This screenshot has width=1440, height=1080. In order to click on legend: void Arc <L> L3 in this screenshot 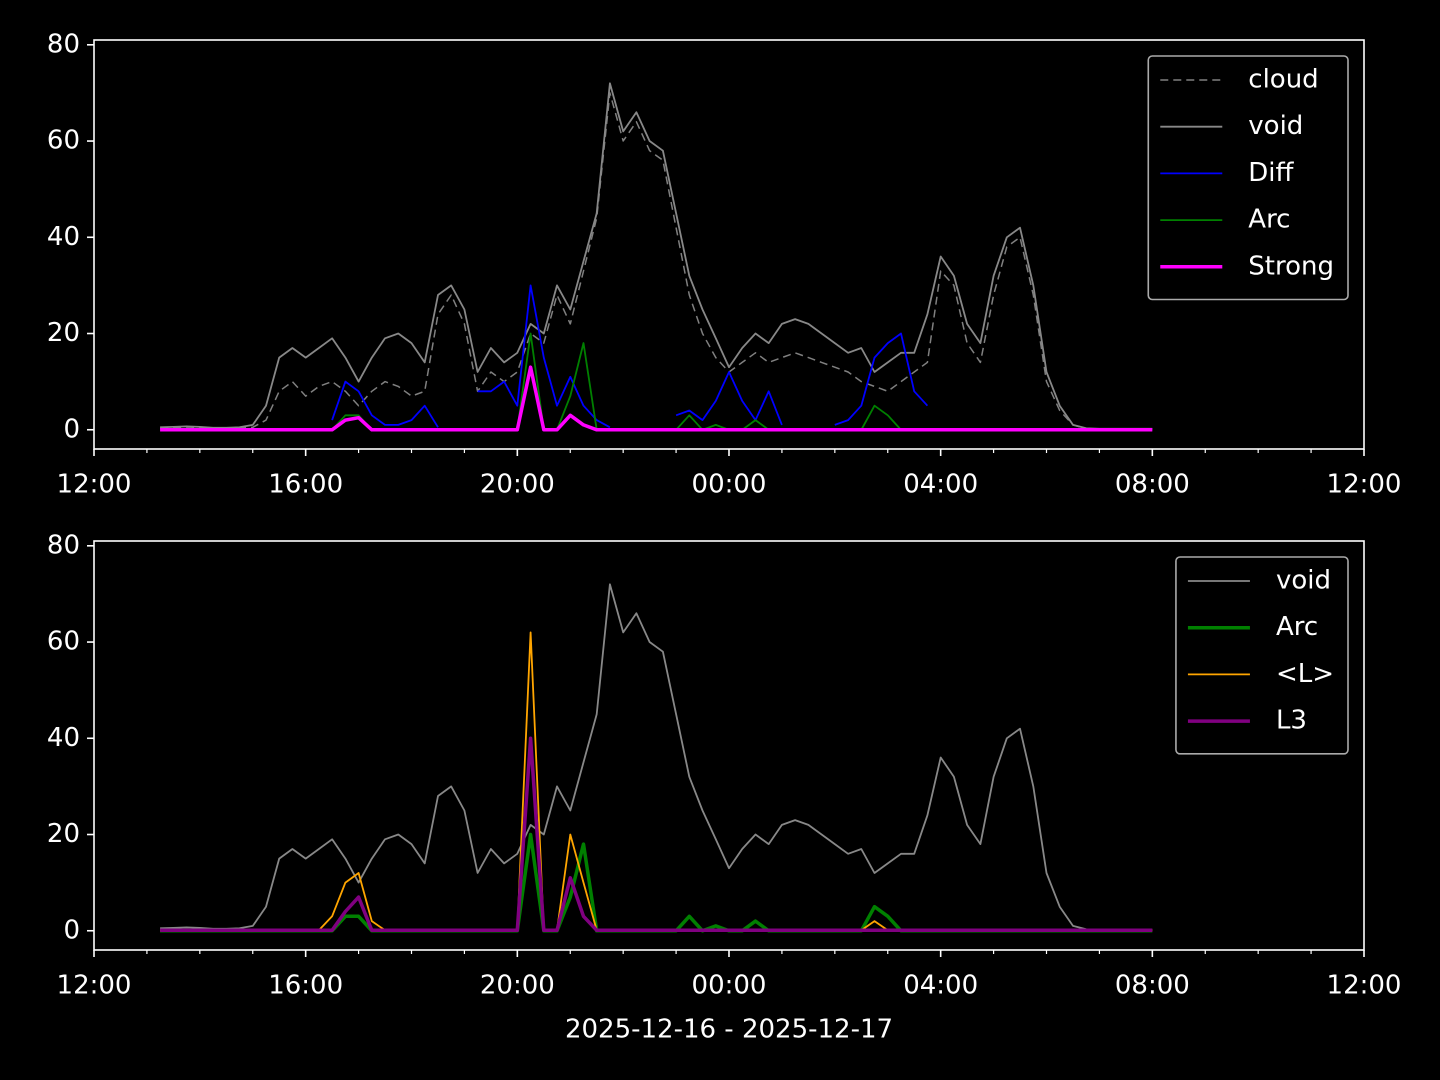, I will do `click(1262, 655)`.